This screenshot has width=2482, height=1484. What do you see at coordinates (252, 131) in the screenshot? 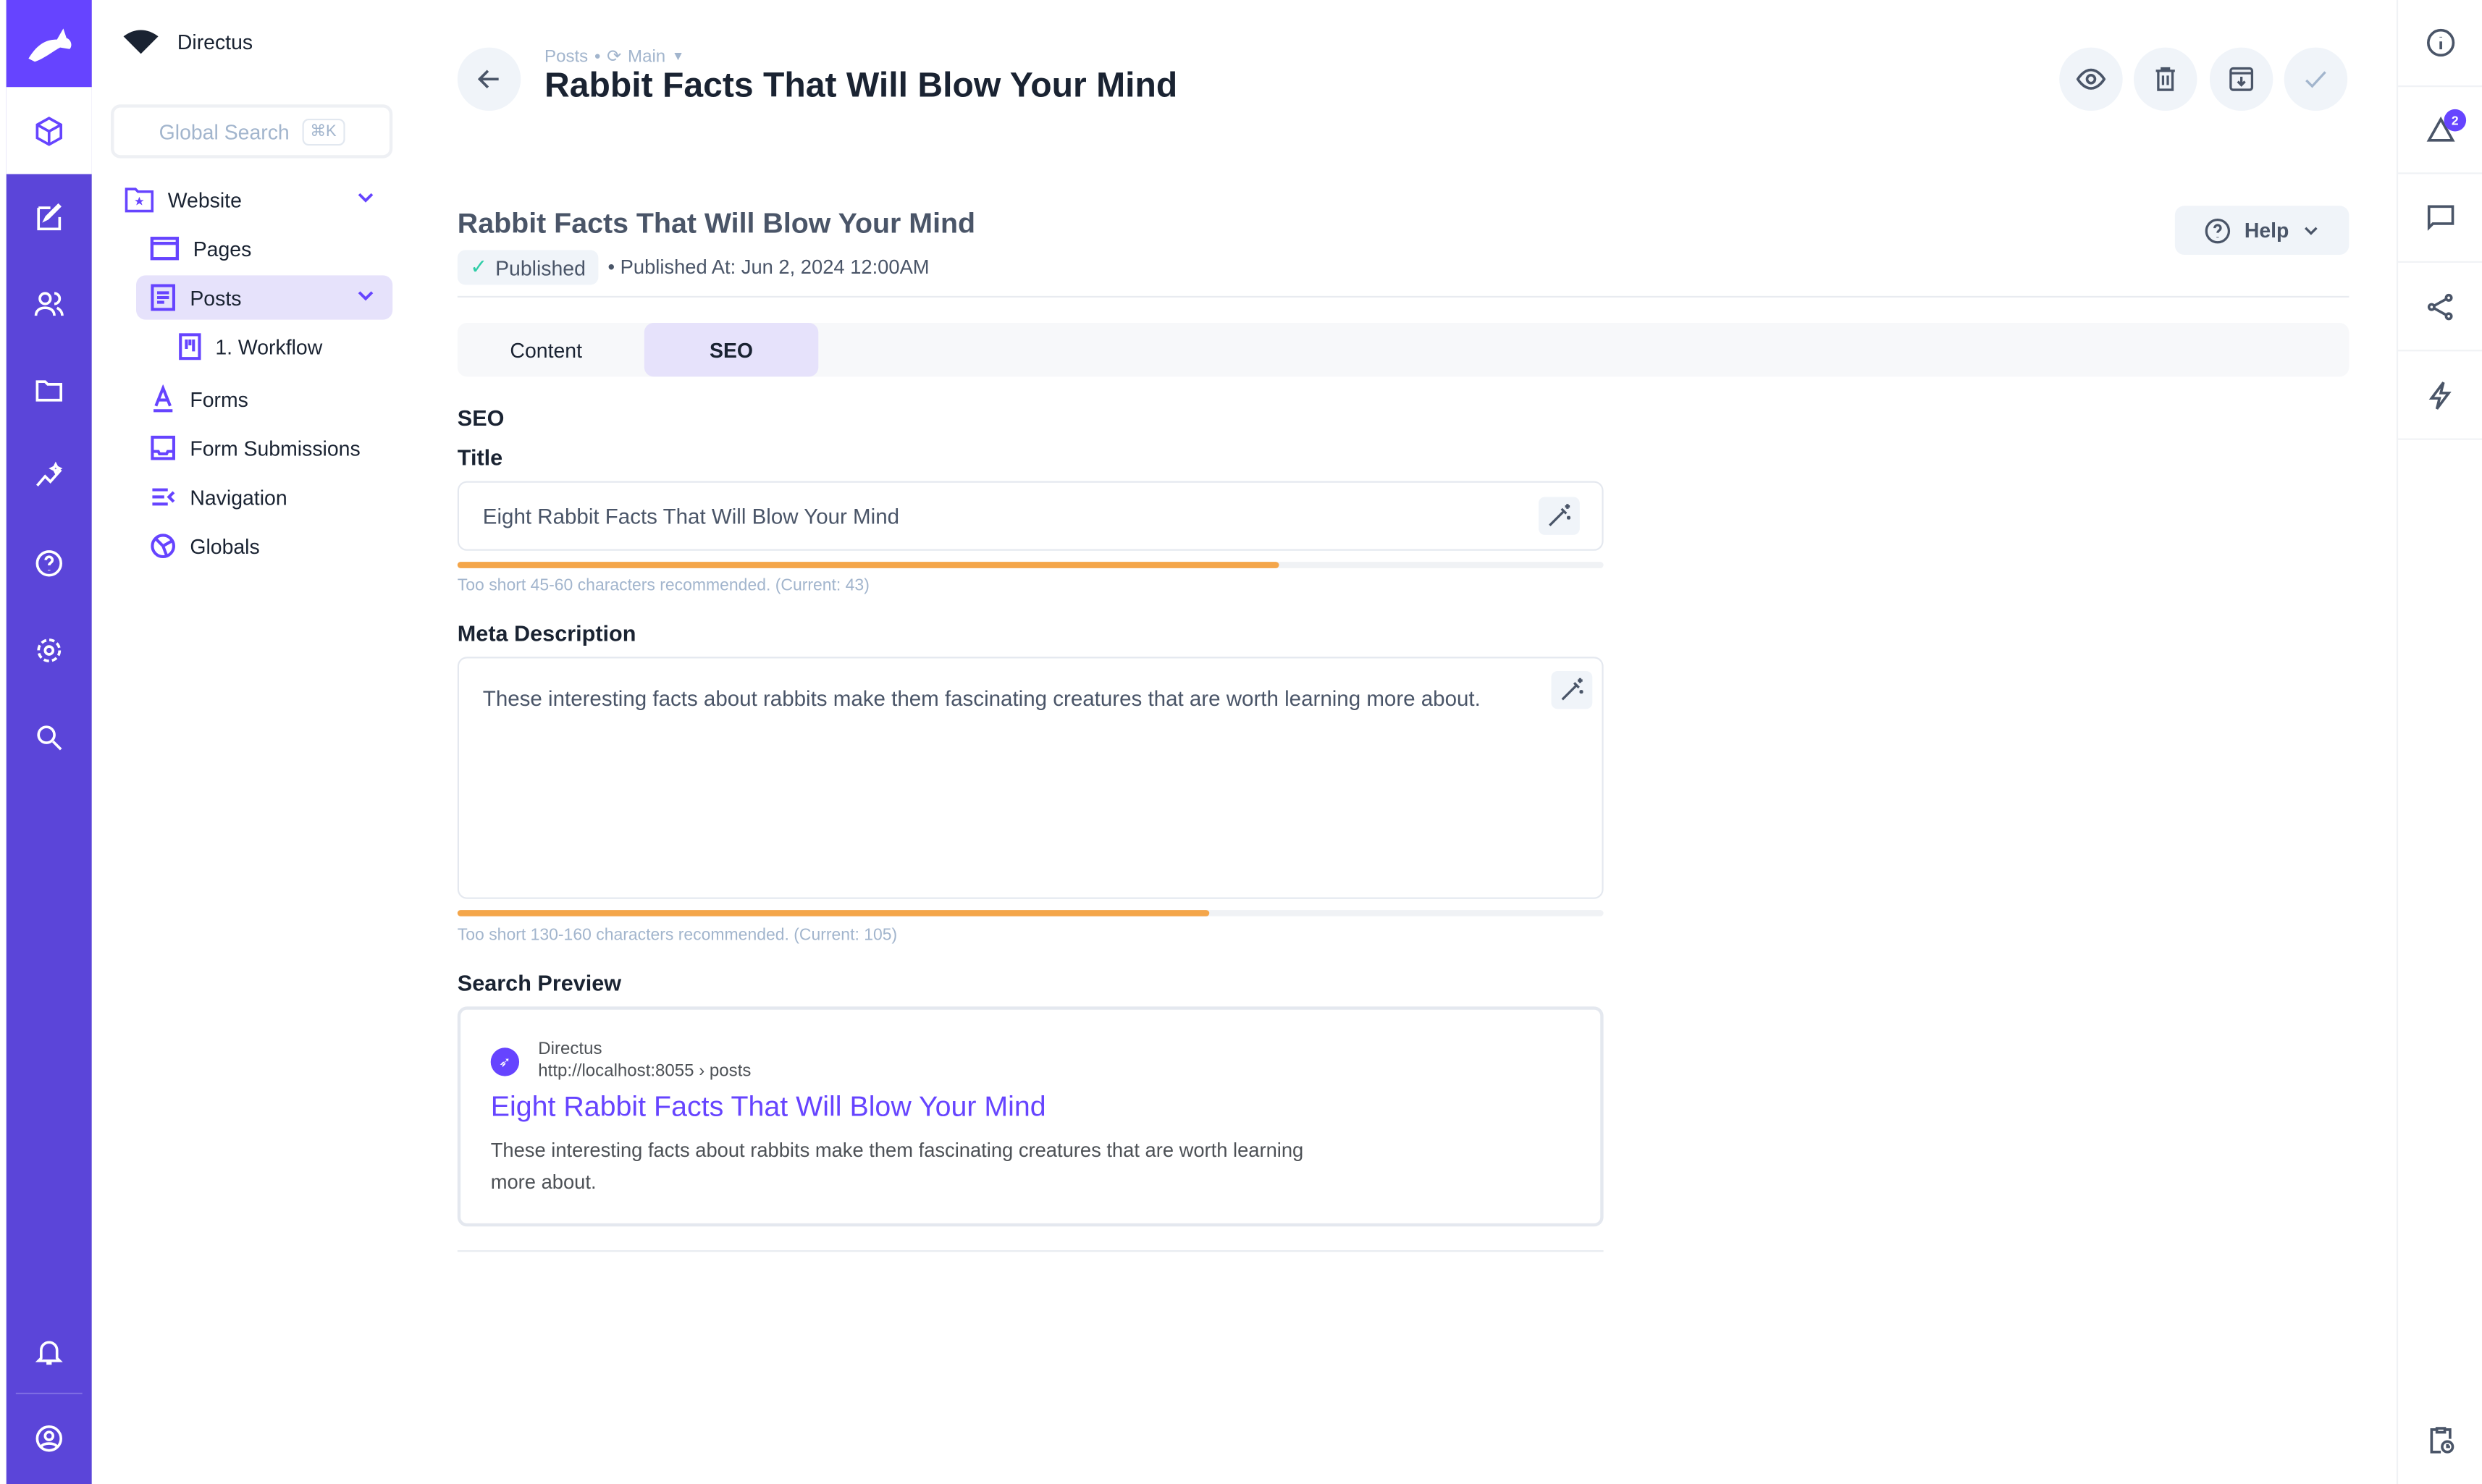
I see `global-search-input: Global Search ⌘K` at bounding box center [252, 131].